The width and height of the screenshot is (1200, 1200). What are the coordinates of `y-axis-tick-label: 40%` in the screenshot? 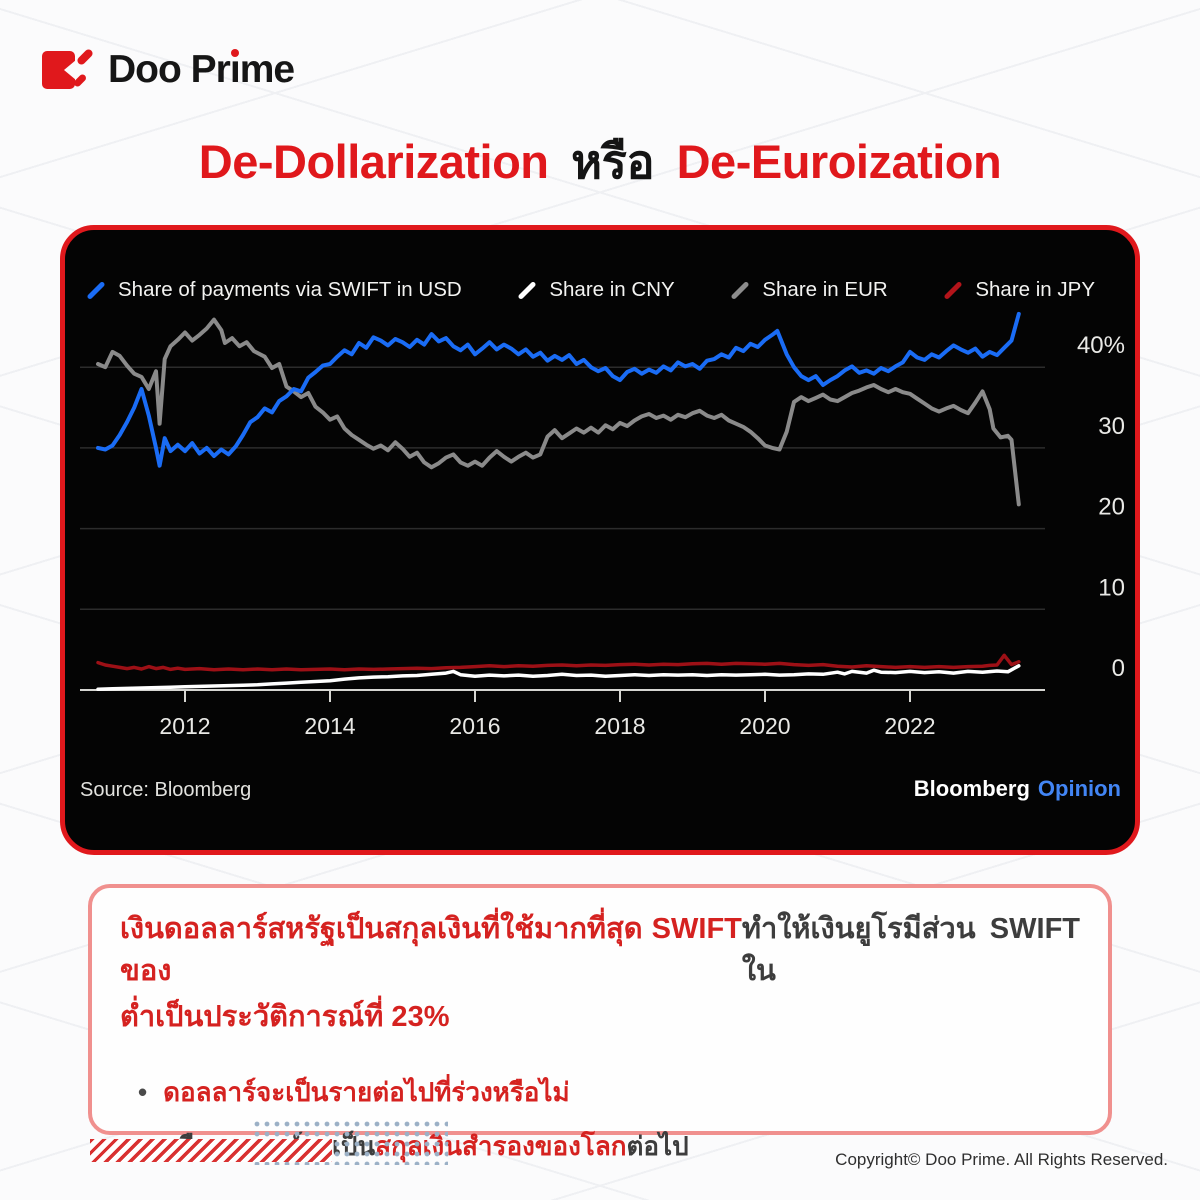 It's located at (1101, 345).